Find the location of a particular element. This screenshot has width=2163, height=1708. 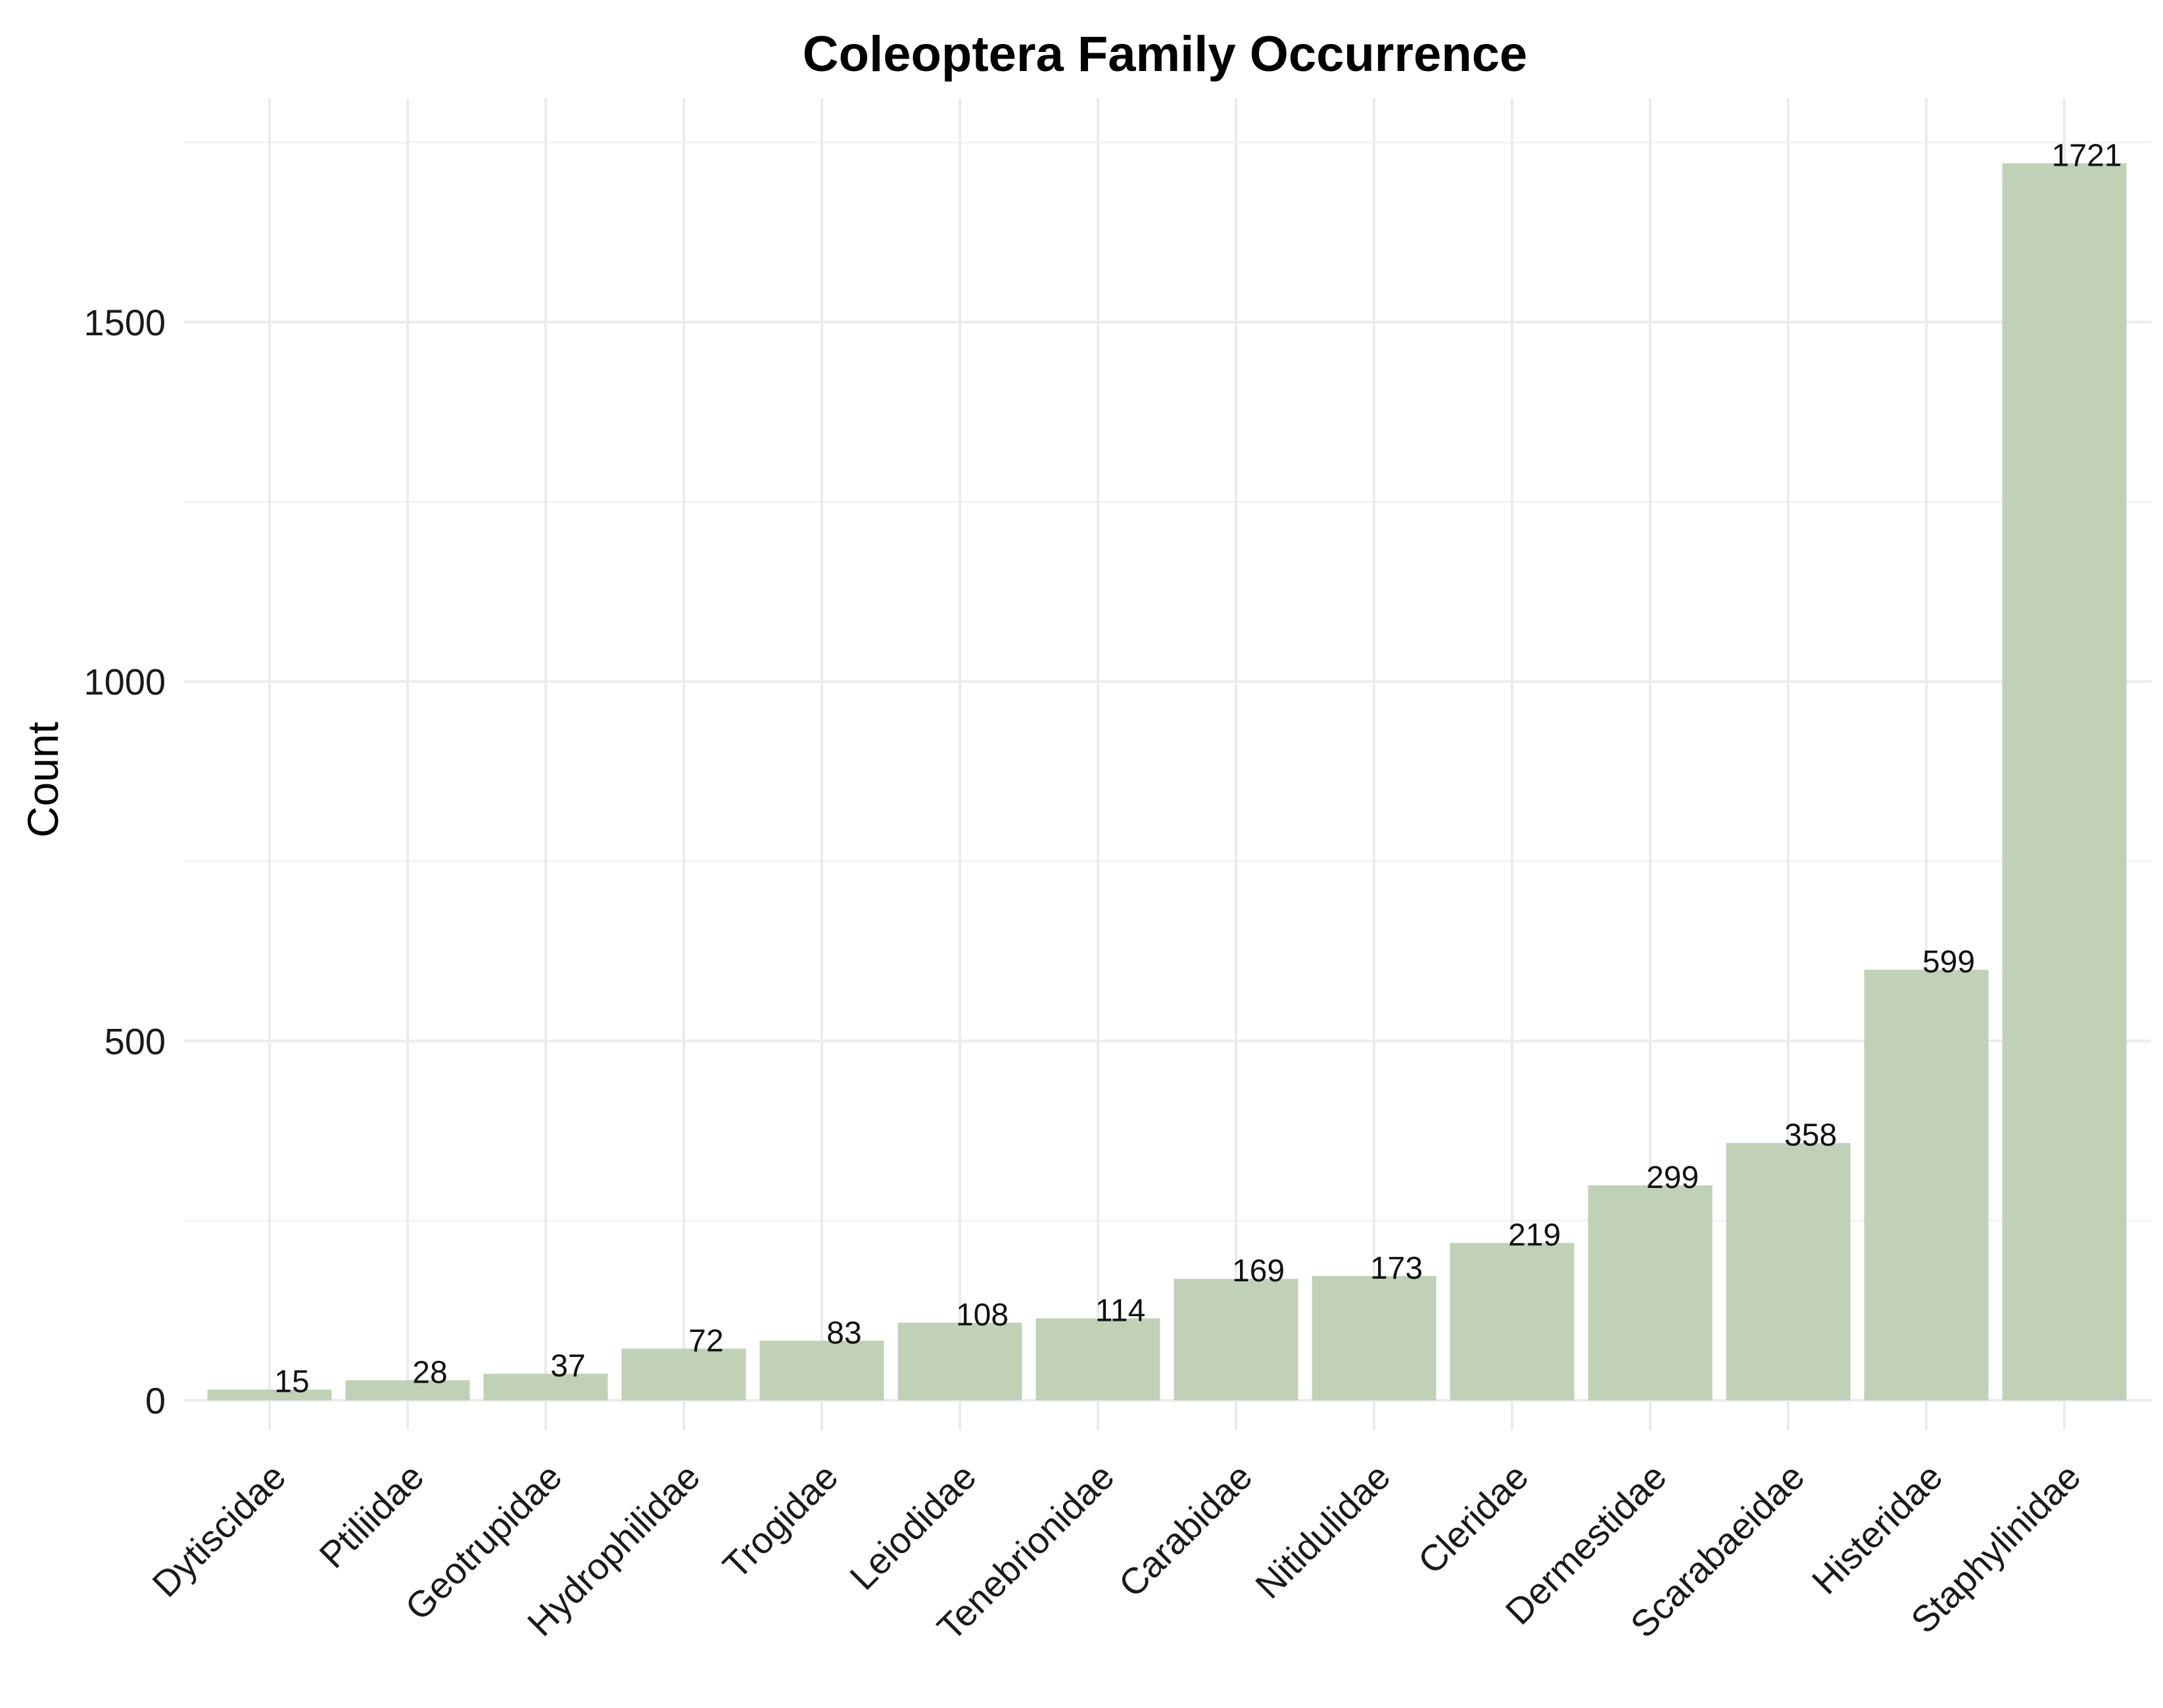

y-tick-label: 500 is located at coordinates (135, 1041).